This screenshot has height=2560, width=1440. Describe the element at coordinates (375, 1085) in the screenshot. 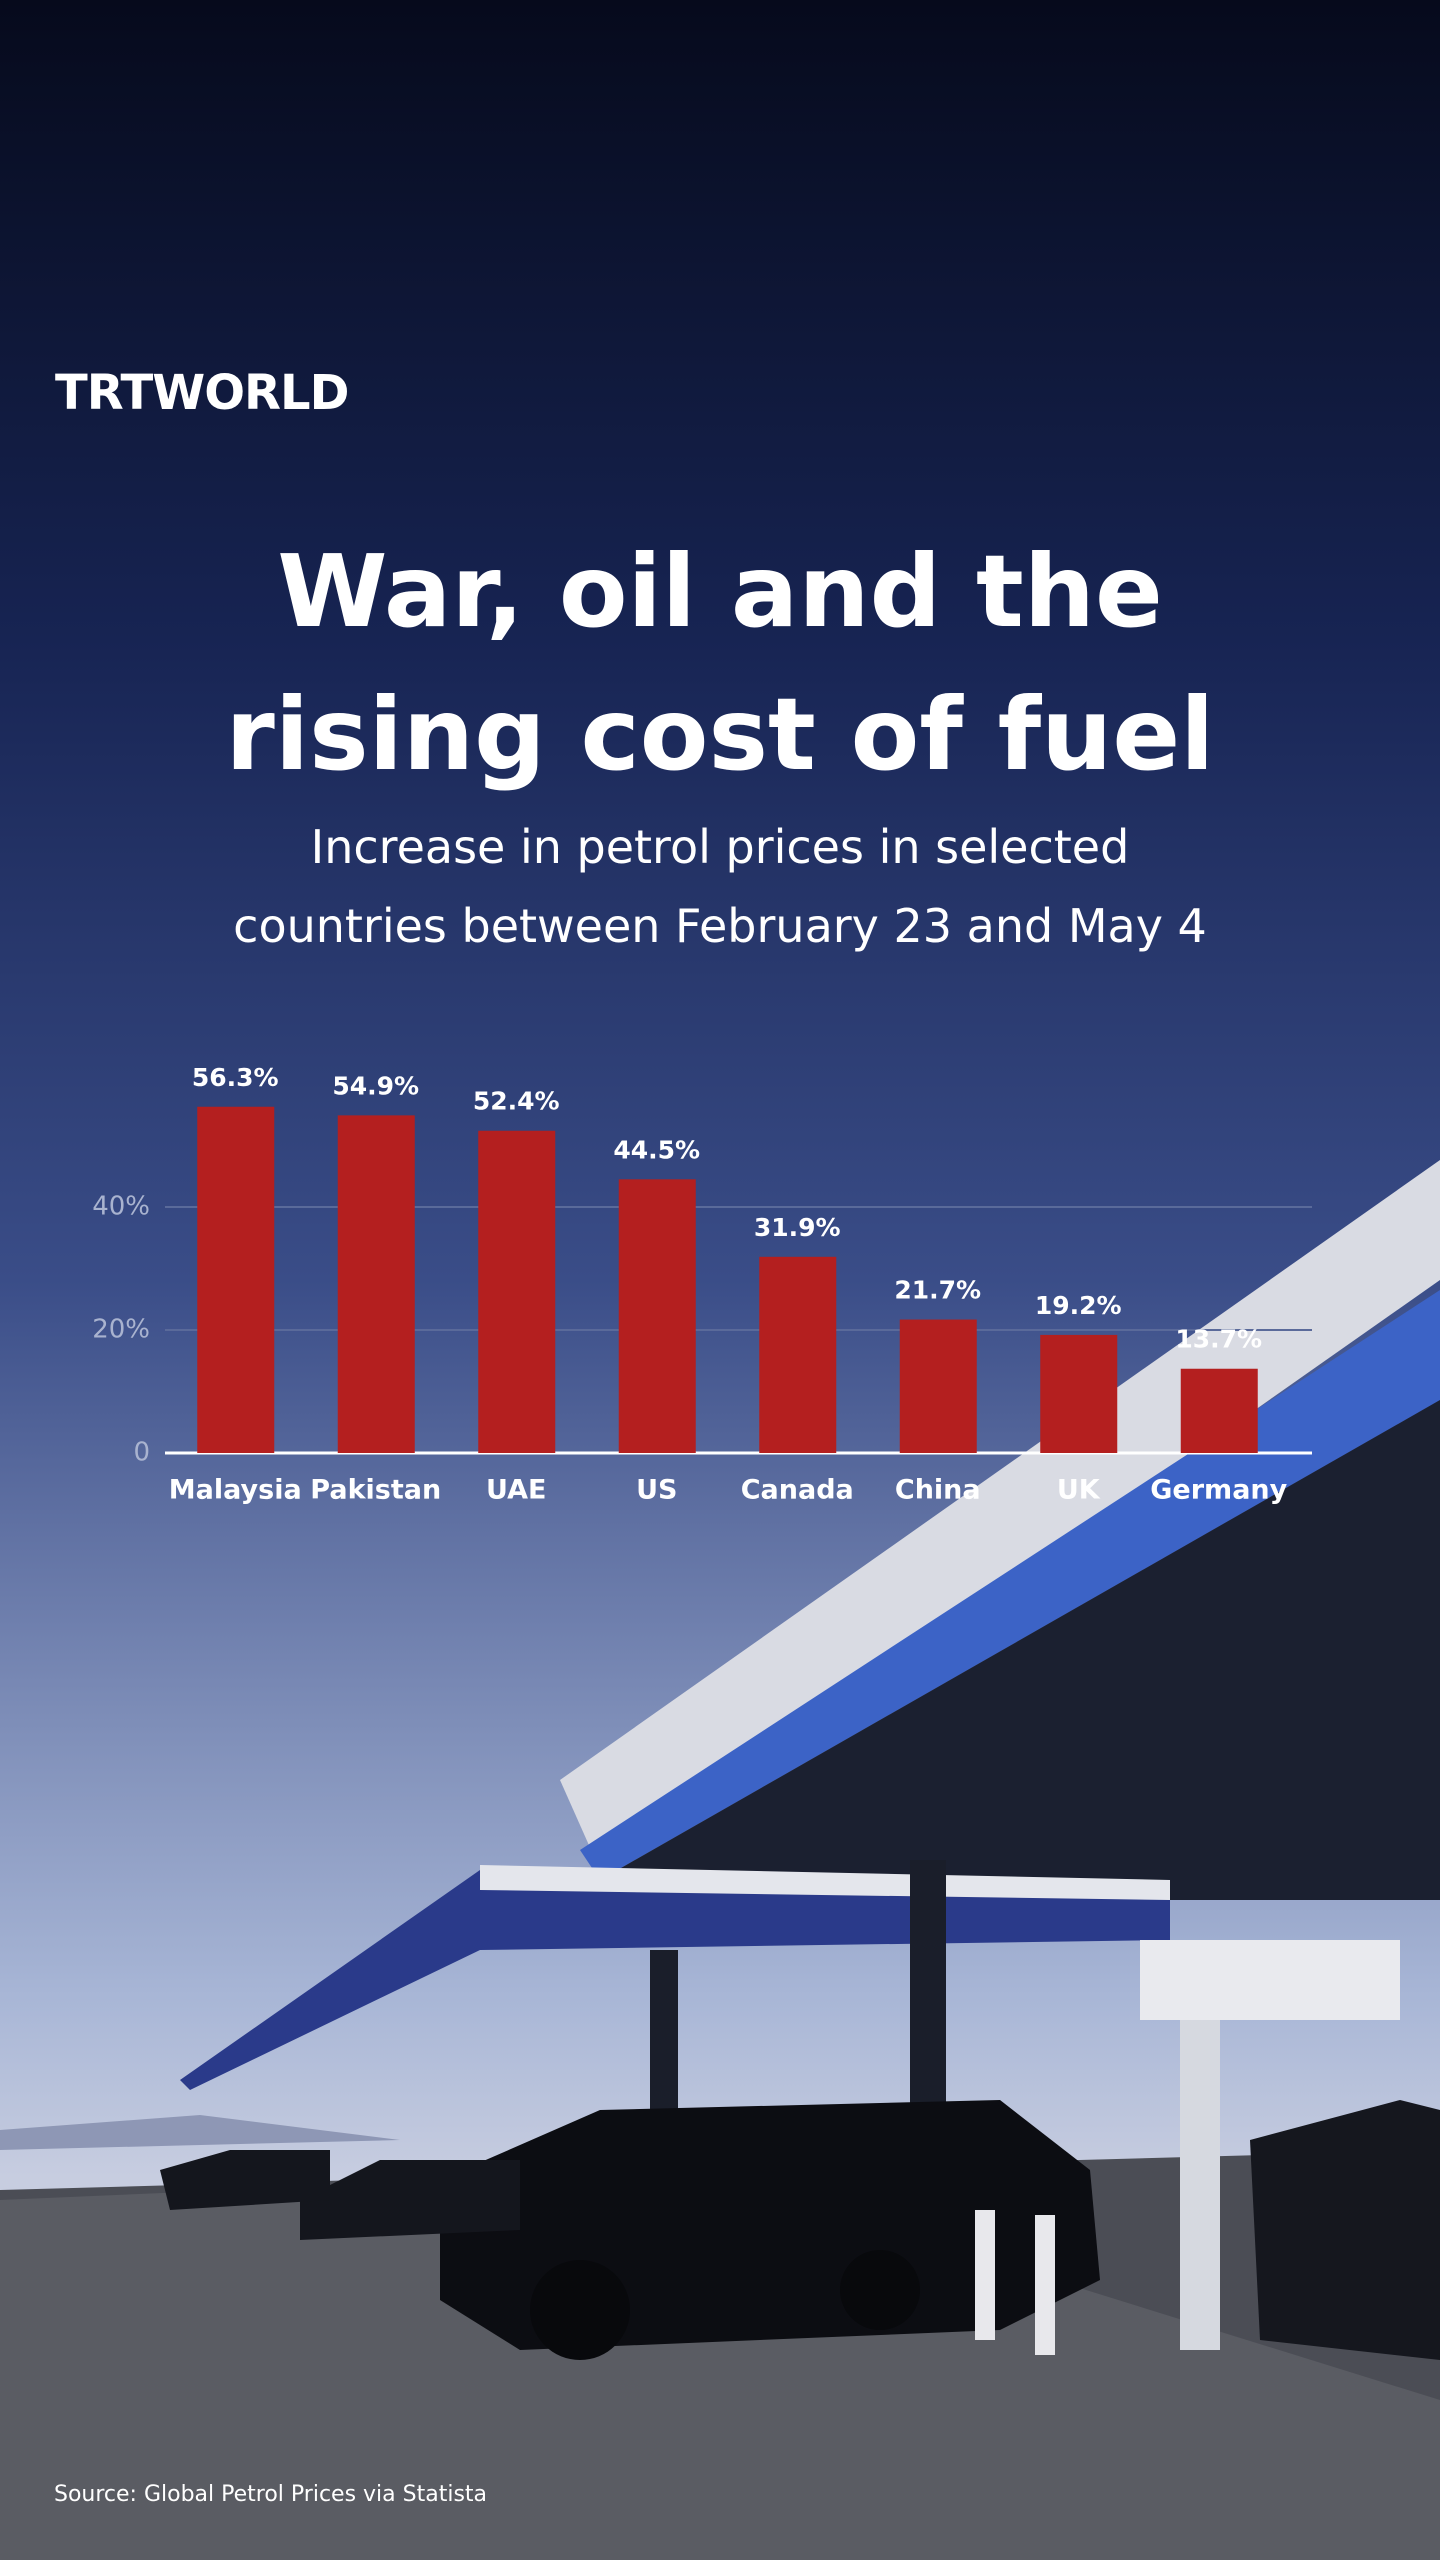

I see `value-label: 54.9%` at that location.